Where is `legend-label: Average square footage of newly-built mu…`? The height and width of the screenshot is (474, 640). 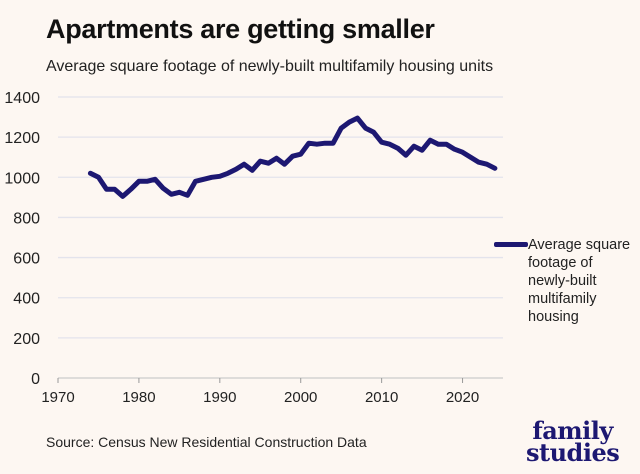
legend-label: Average square footage of newly-built mu… is located at coordinates (579, 281).